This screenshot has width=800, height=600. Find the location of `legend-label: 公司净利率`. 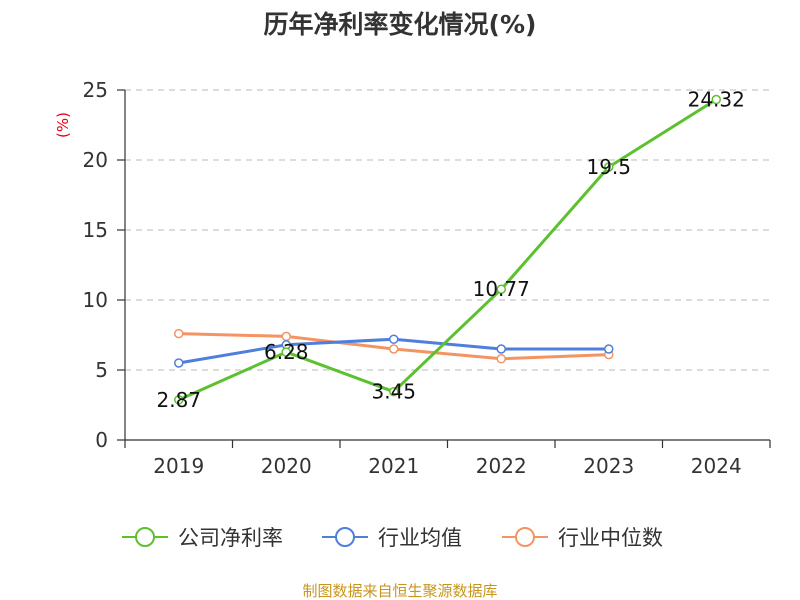

legend-label: 公司净利率 is located at coordinates (230, 538).